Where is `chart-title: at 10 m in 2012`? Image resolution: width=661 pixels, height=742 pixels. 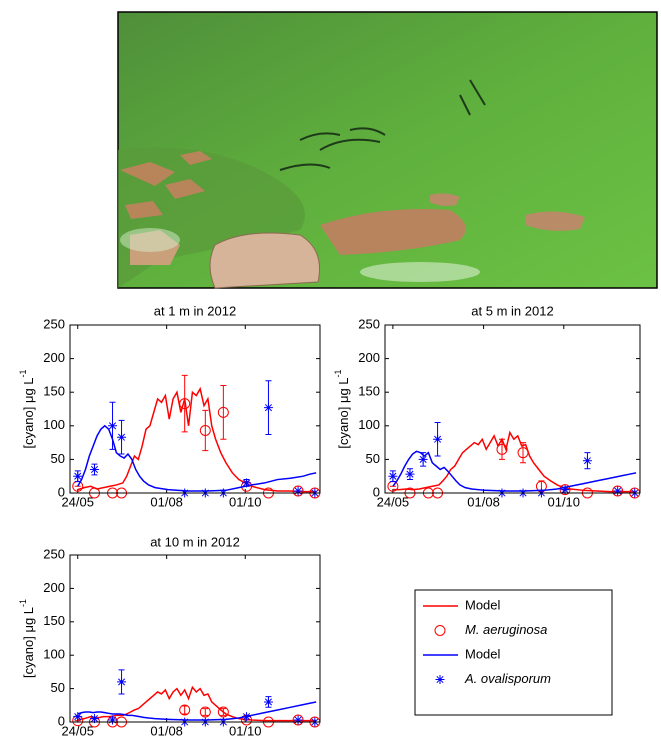
chart-title: at 10 m in 2012 is located at coordinates (195, 541).